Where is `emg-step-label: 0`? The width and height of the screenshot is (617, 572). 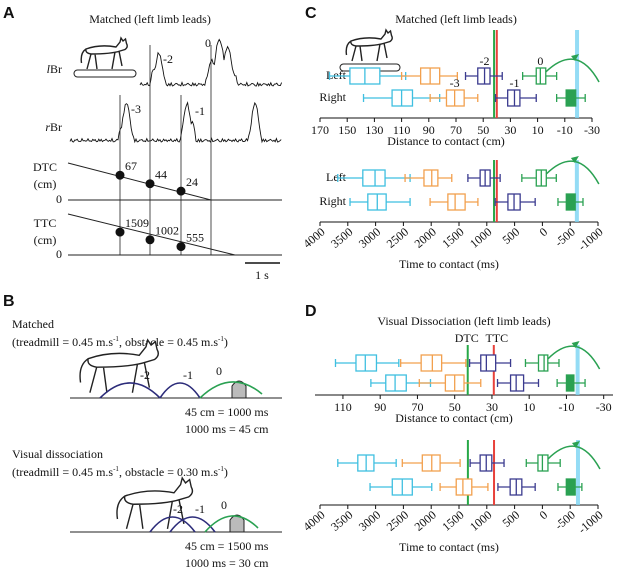
emg-step-label: 0 is located at coordinates (208, 43).